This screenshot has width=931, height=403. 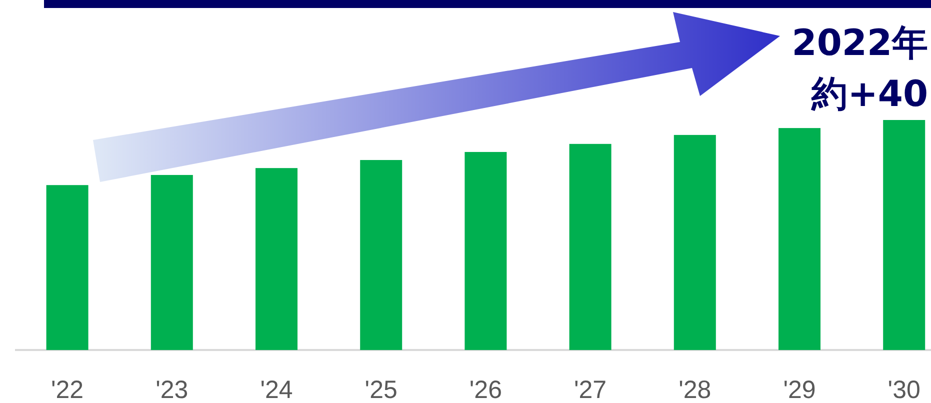 What do you see at coordinates (695, 389) in the screenshot?
I see `x-tick-label: '28` at bounding box center [695, 389].